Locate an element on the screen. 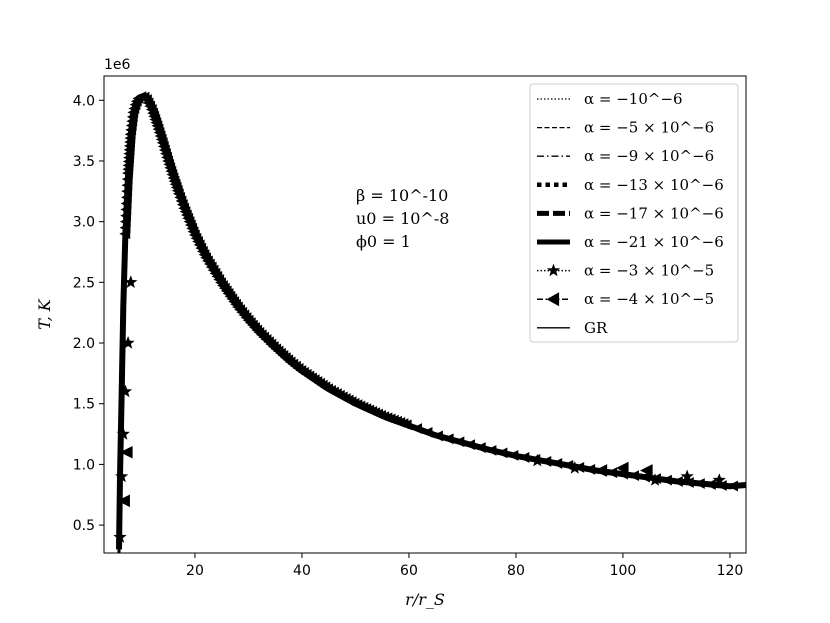 This screenshot has height=623, width=830. y-tick-label: 3.0 is located at coordinates (84, 223).